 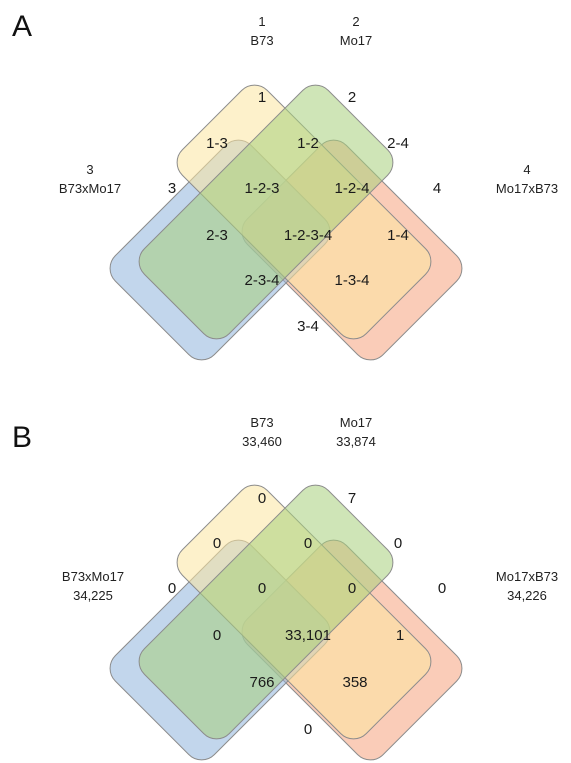 What do you see at coordinates (308, 326) in the screenshot?
I see `region-label-3-4: 3-4` at bounding box center [308, 326].